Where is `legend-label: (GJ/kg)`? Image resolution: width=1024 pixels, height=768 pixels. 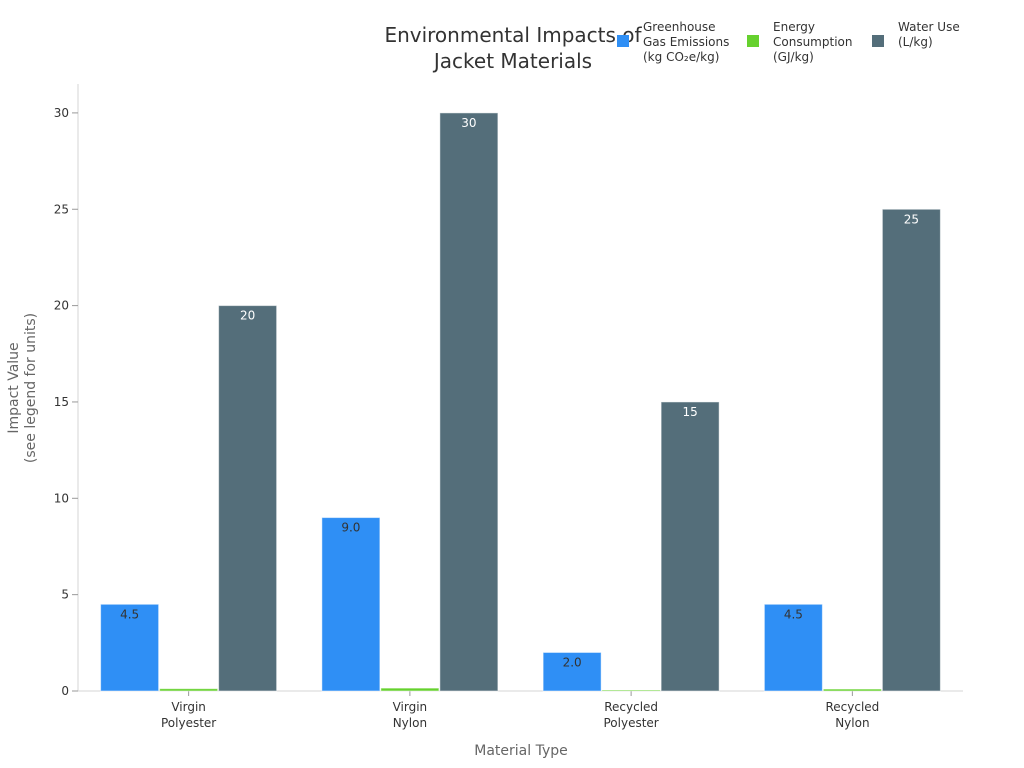
legend-label: (GJ/kg) is located at coordinates (793, 57).